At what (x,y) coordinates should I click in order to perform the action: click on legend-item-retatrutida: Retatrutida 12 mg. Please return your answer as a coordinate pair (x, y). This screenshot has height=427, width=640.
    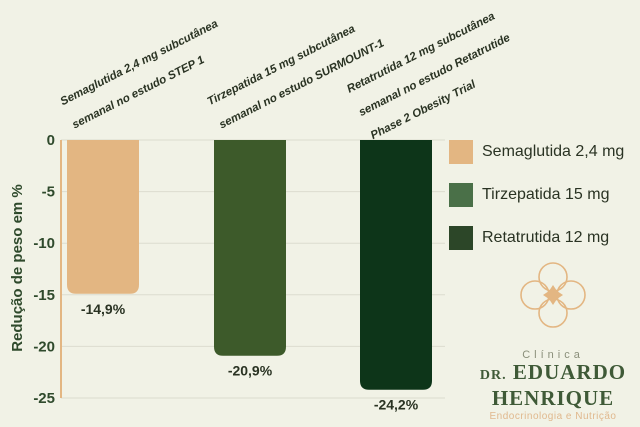
    Looking at the image, I should click on (536, 238).